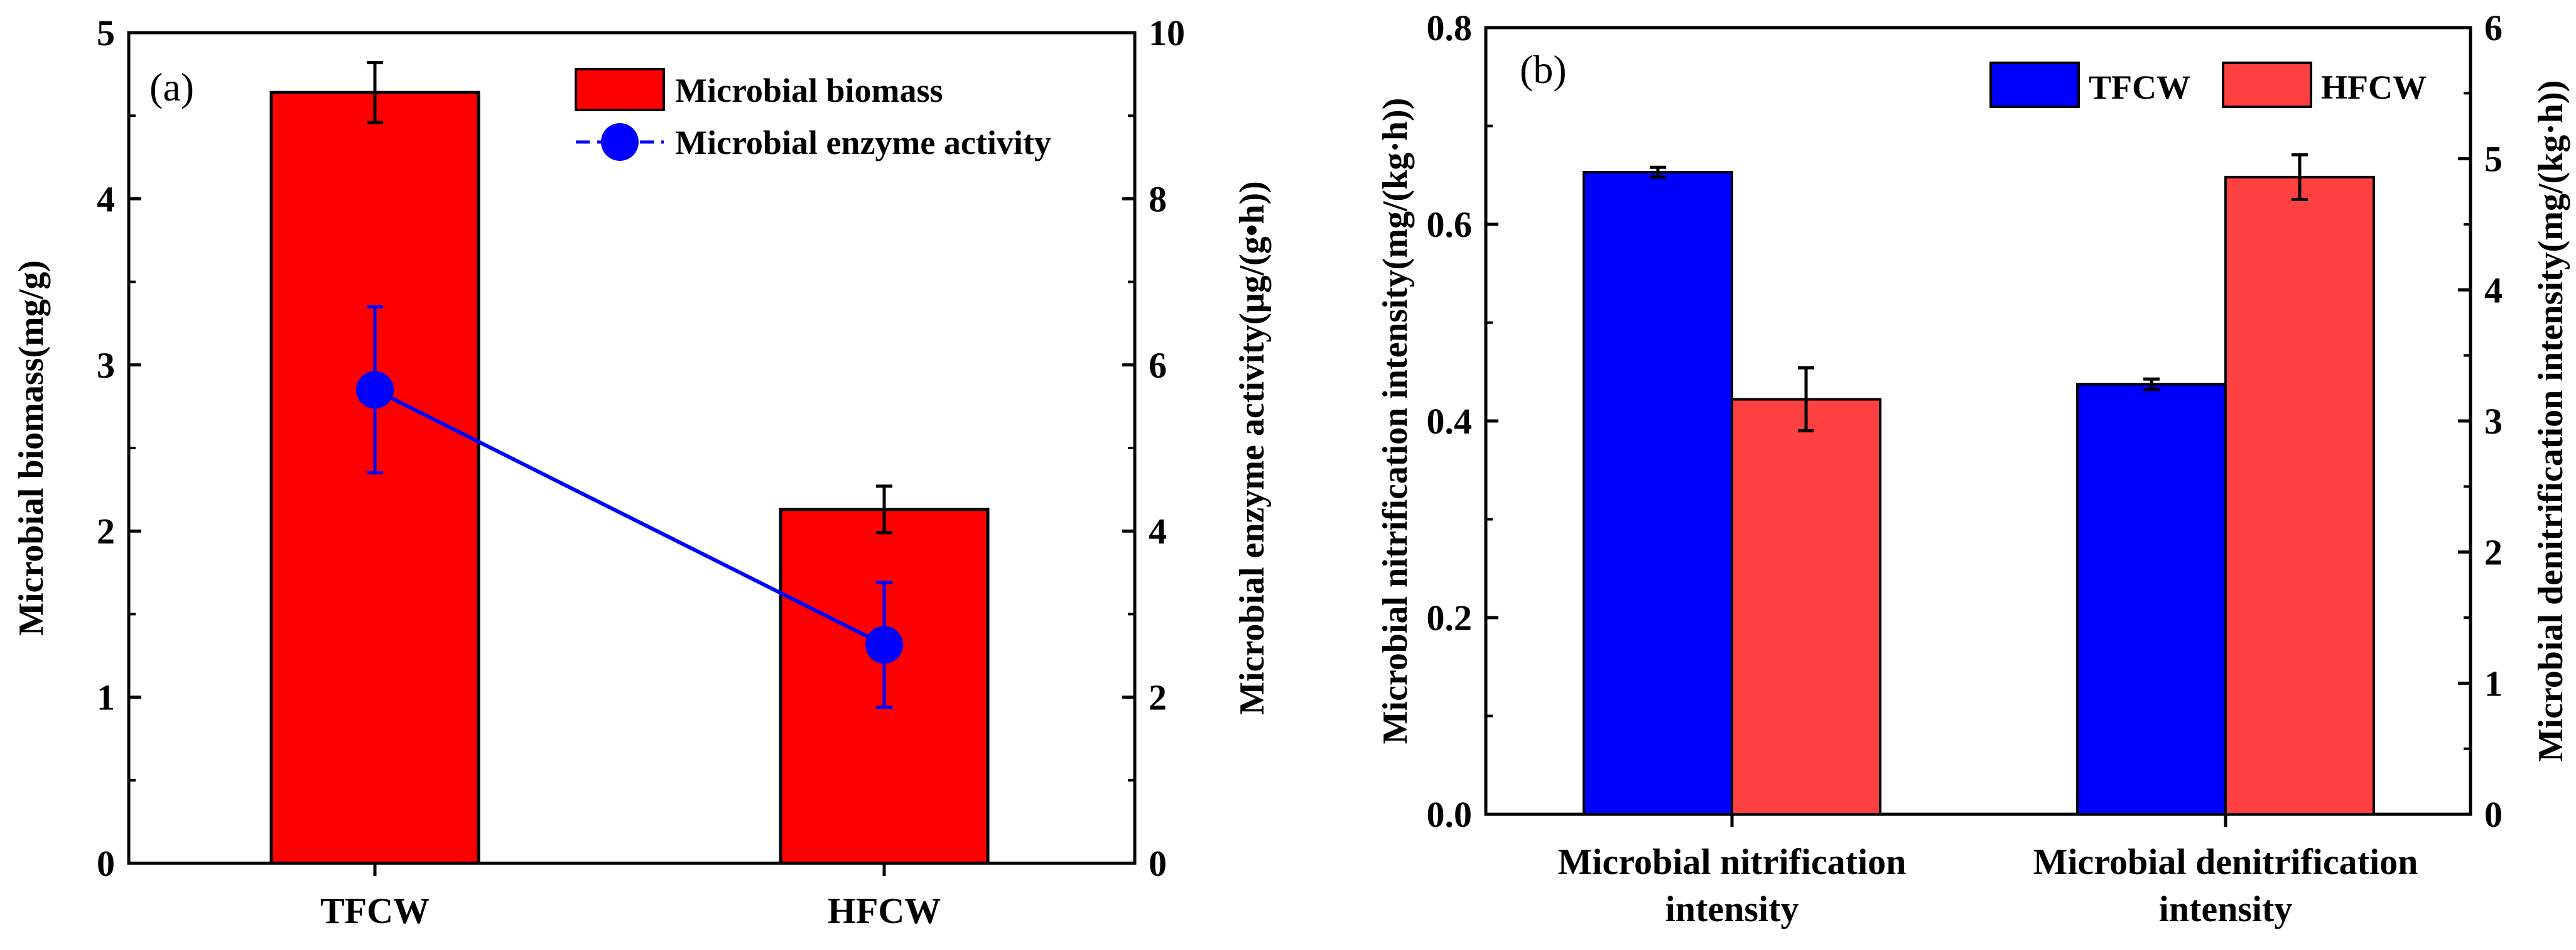  What do you see at coordinates (2225, 861) in the screenshot?
I see `x-tick-label-microbial-denitrification-intensity-line-1: Microbial denitrification` at bounding box center [2225, 861].